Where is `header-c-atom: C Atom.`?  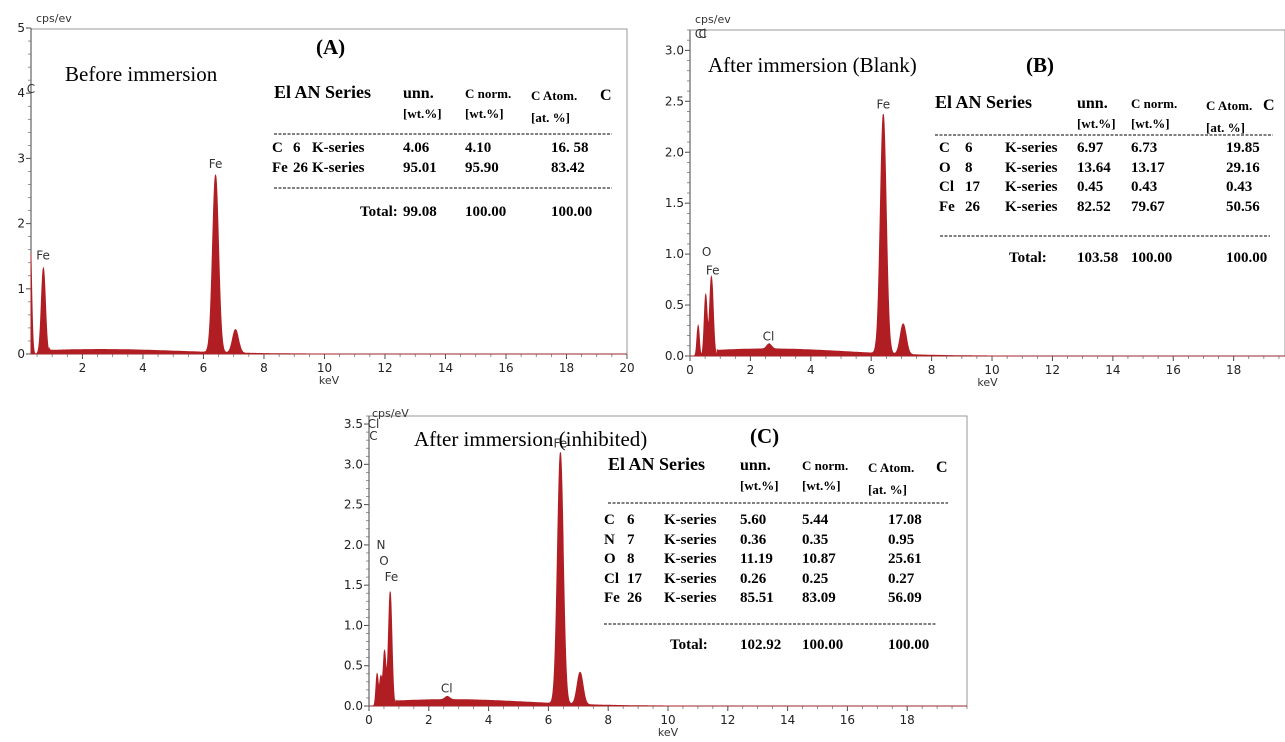 header-c-atom: C Atom. is located at coordinates (1229, 105).